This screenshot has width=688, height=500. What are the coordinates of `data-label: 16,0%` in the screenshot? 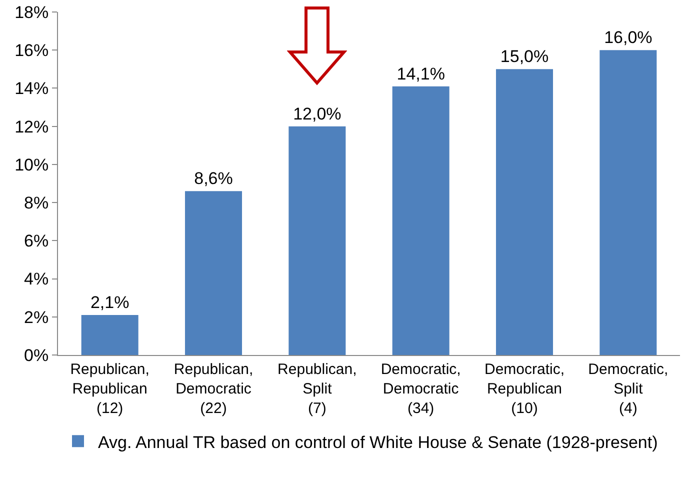 It's located at (628, 38).